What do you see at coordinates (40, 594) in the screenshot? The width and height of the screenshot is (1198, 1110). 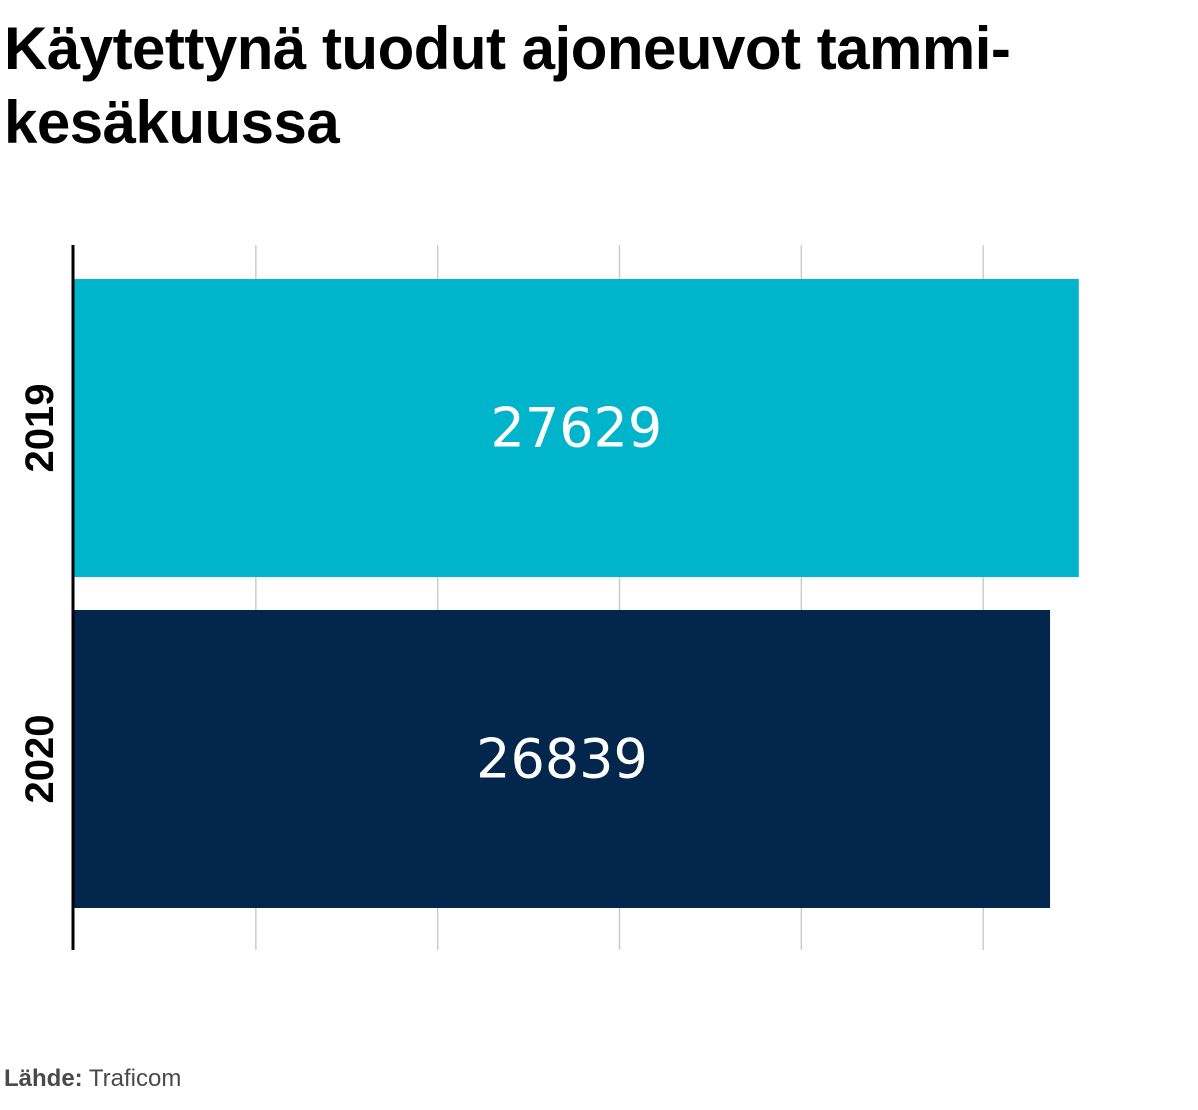 I see `category-labels: 2019 2020` at bounding box center [40, 594].